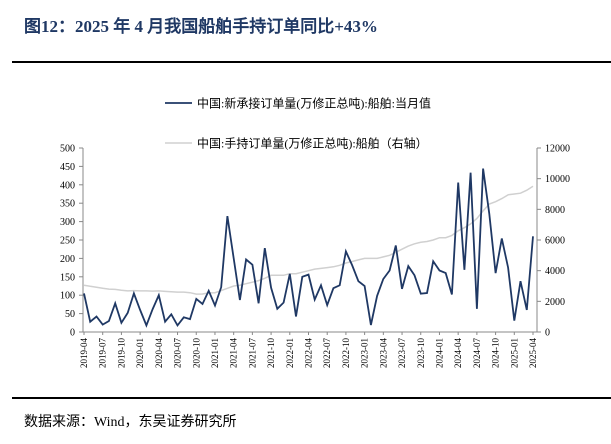  Describe the element at coordinates (547, 333) in the screenshot. I see `right-tick-label: 0` at that location.